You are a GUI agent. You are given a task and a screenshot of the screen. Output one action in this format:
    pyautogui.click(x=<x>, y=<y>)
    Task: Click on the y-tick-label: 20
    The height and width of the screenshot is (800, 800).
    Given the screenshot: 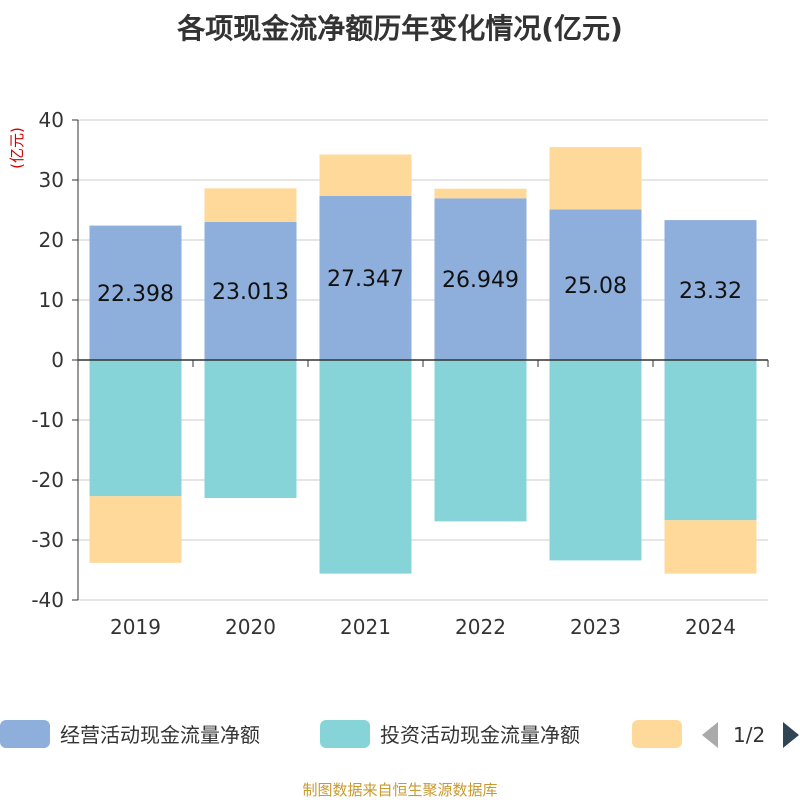 What is the action you would take?
    pyautogui.click(x=51, y=240)
    